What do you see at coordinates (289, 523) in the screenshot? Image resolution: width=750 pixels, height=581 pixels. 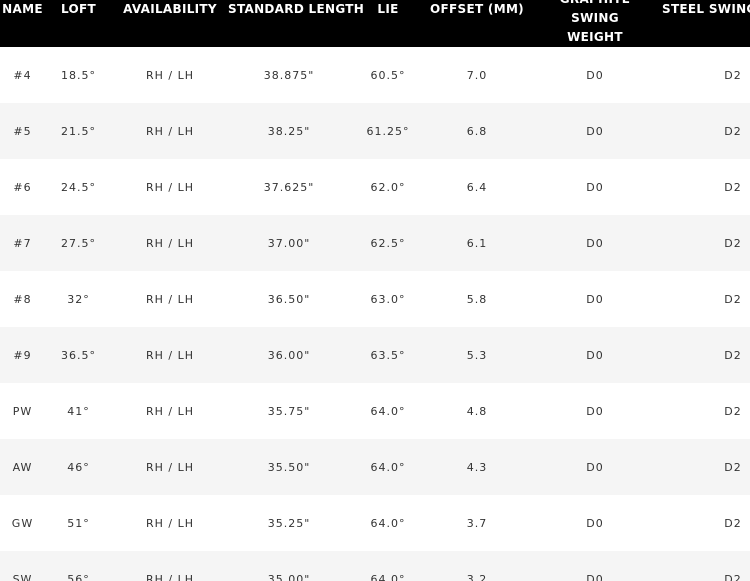 I see `table-cell: 35.25"` at bounding box center [289, 523].